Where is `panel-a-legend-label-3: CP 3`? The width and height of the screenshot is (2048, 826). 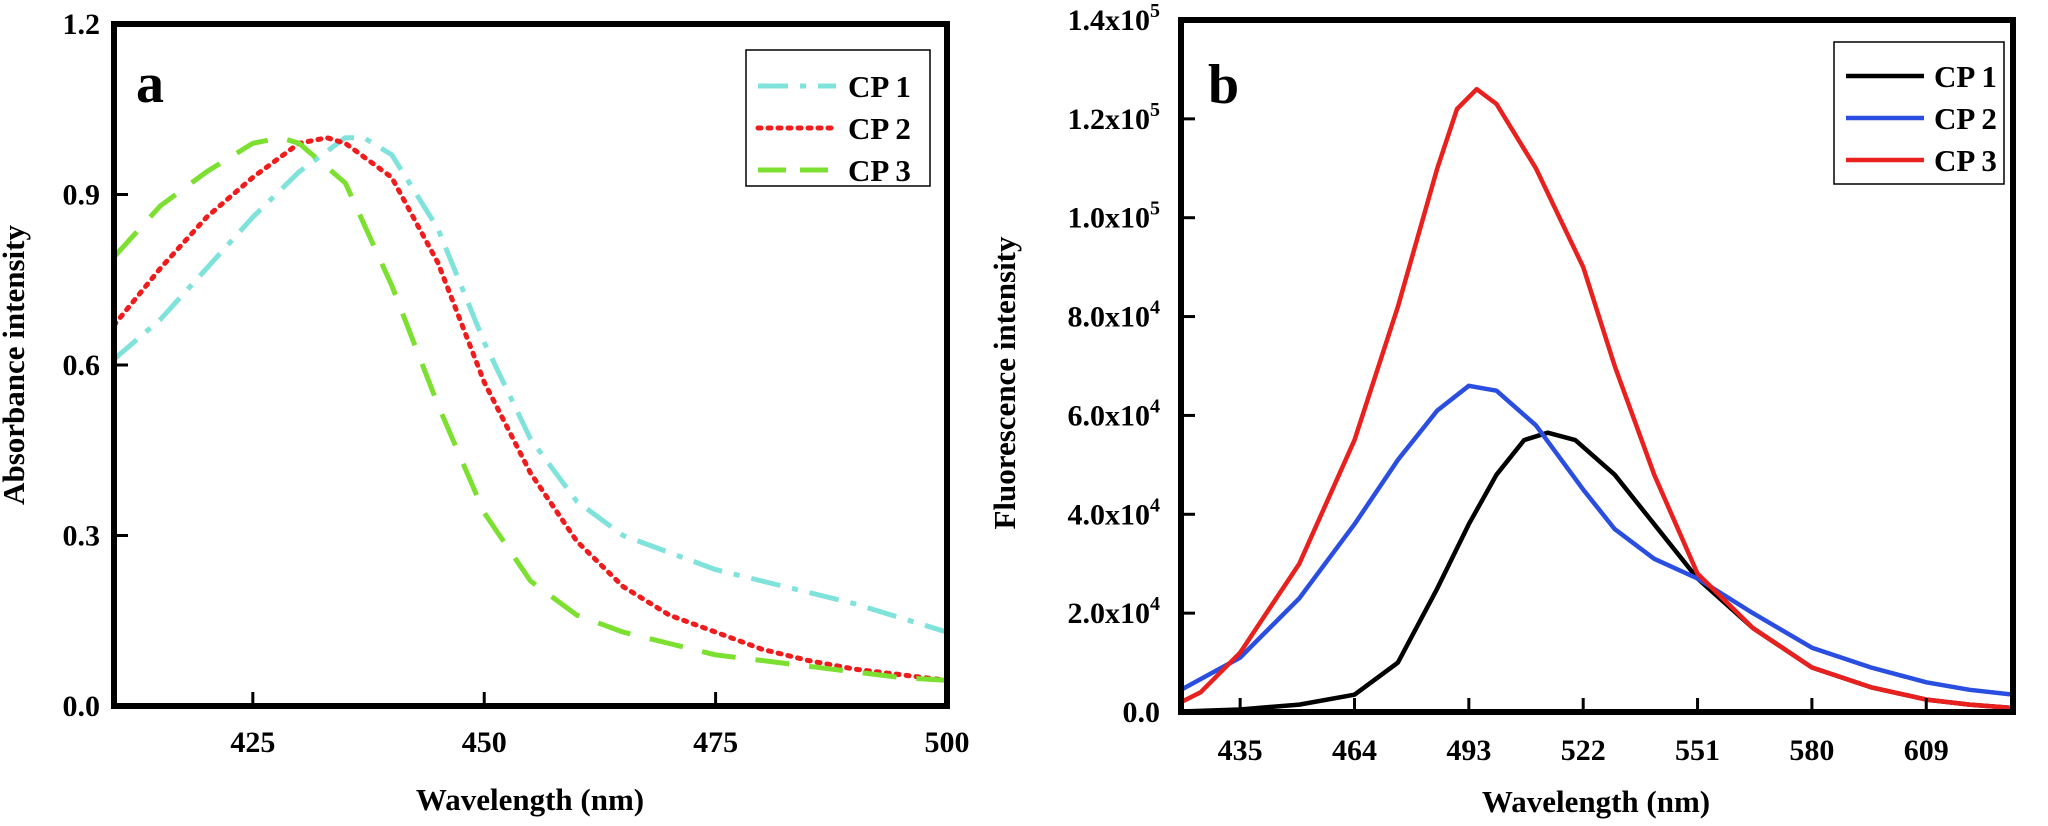 panel-a-legend-label-3: CP 3 is located at coordinates (879, 170).